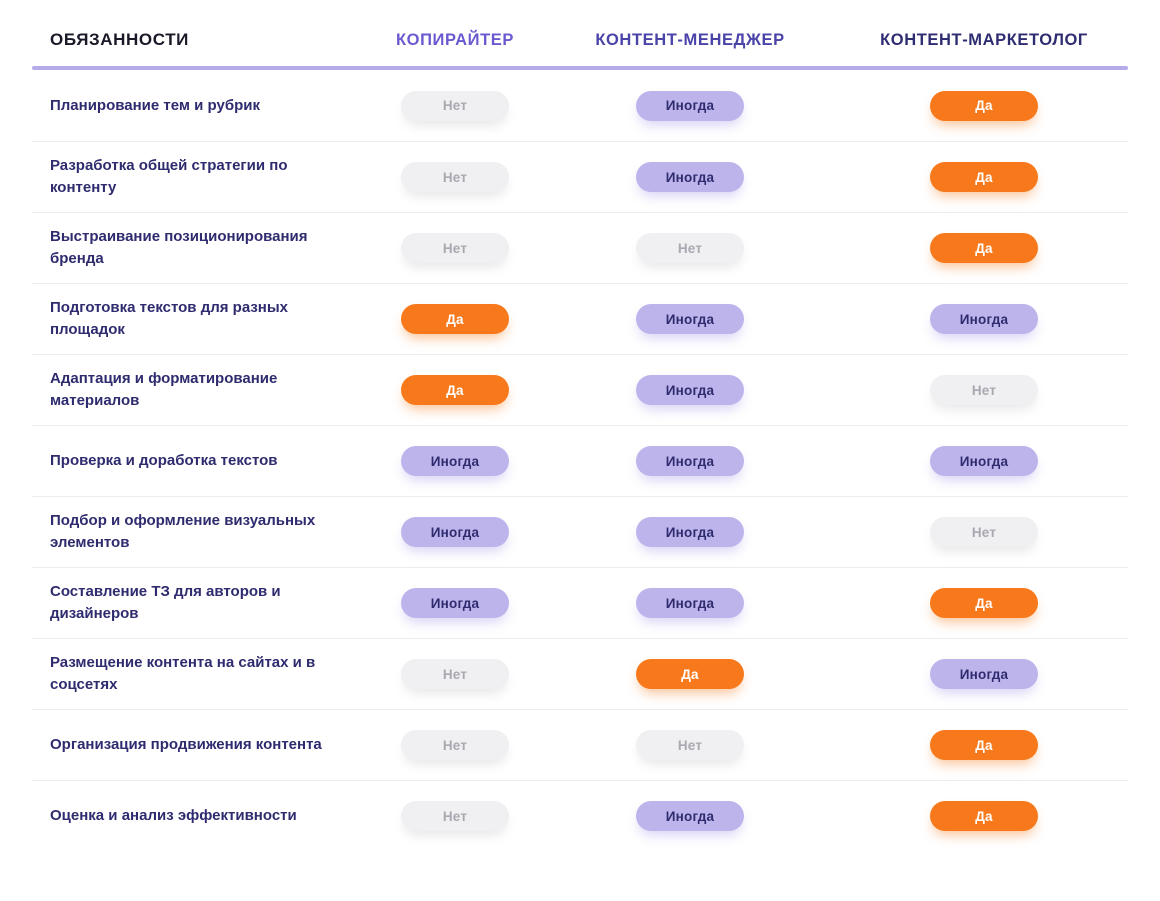 This screenshot has height=901, width=1160. What do you see at coordinates (186, 744) in the screenshot?
I see `duty-label: Организация продвижения контента` at bounding box center [186, 744].